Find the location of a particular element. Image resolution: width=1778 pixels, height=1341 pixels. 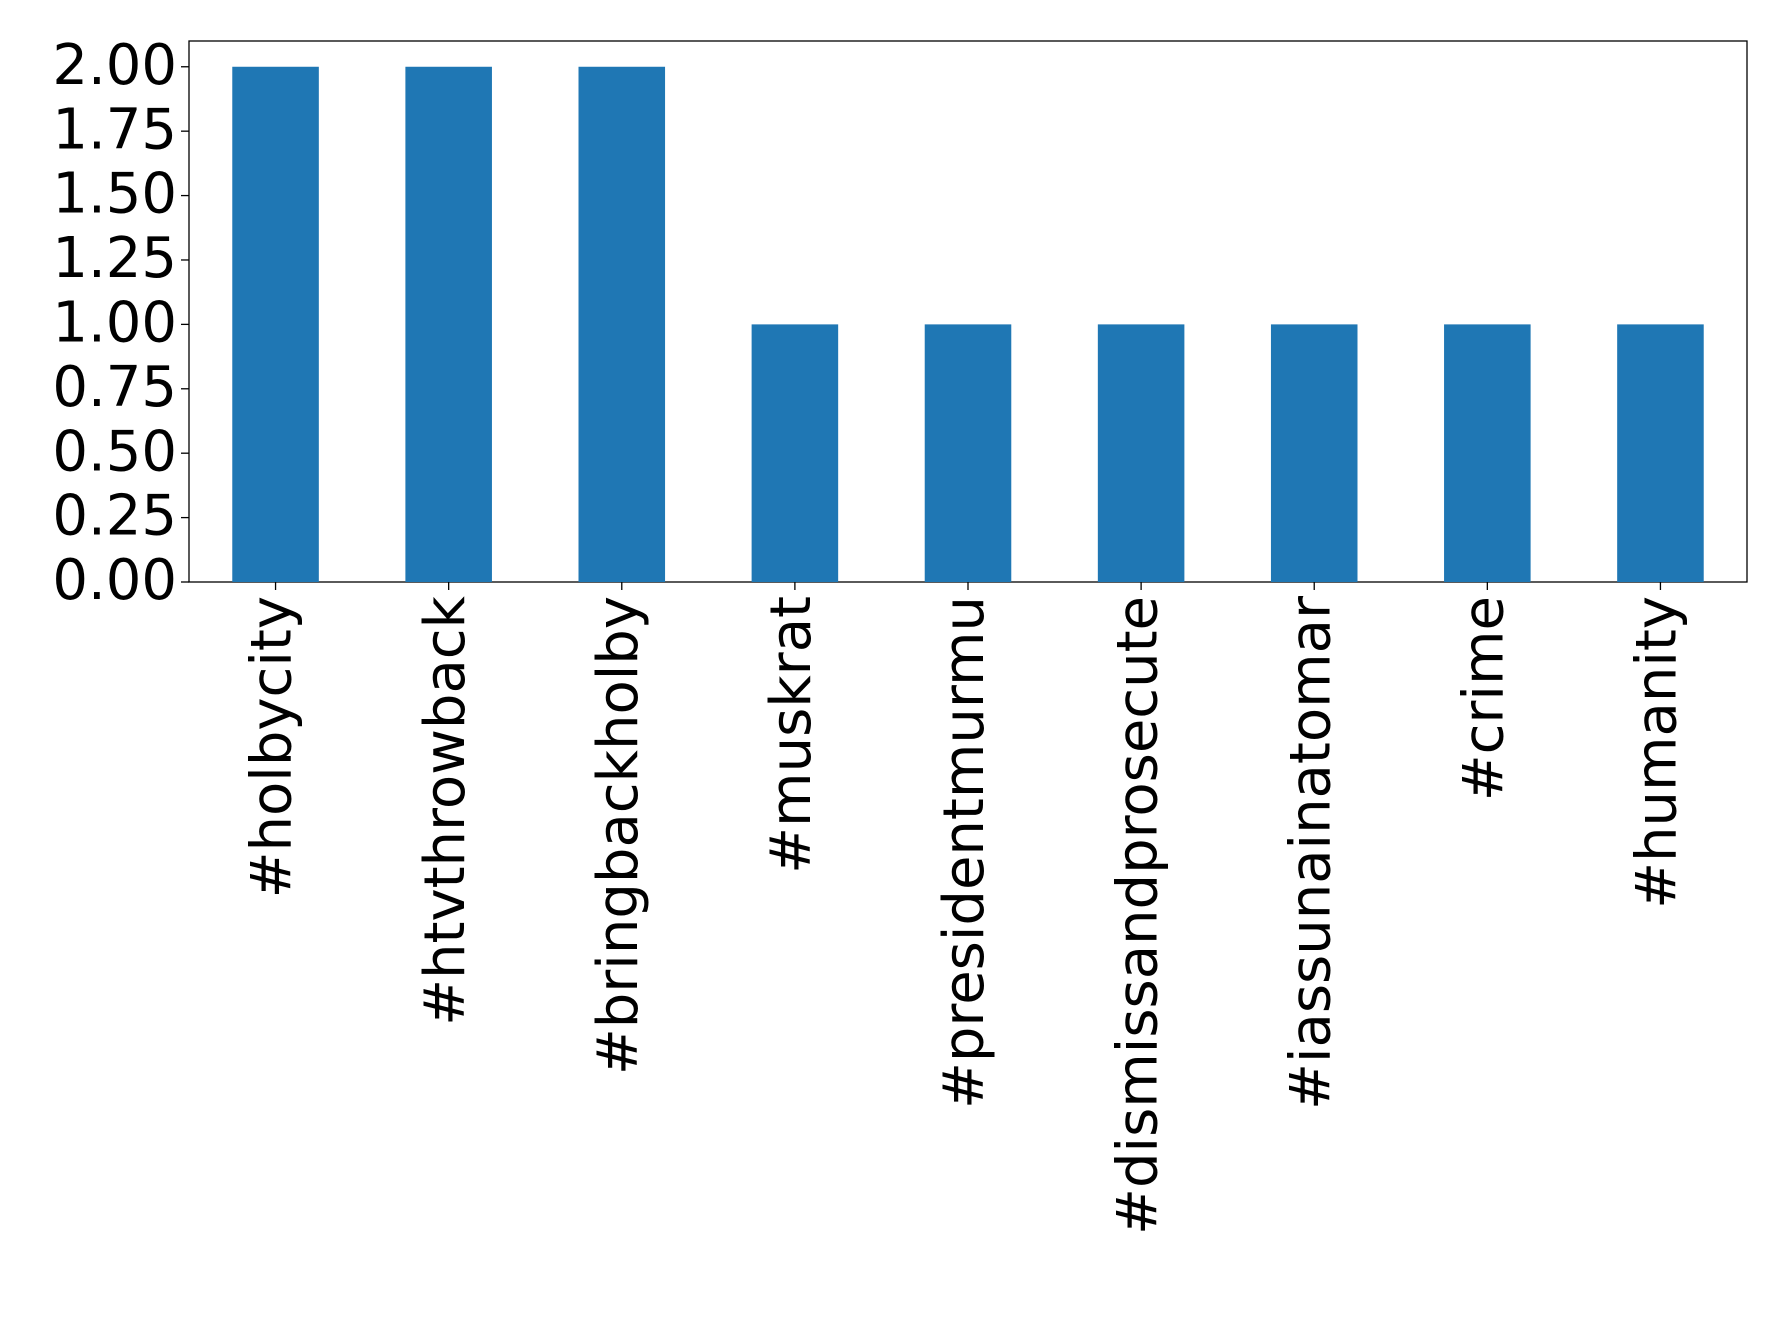

y-tick-label: 1.25 is located at coordinates (114, 258).